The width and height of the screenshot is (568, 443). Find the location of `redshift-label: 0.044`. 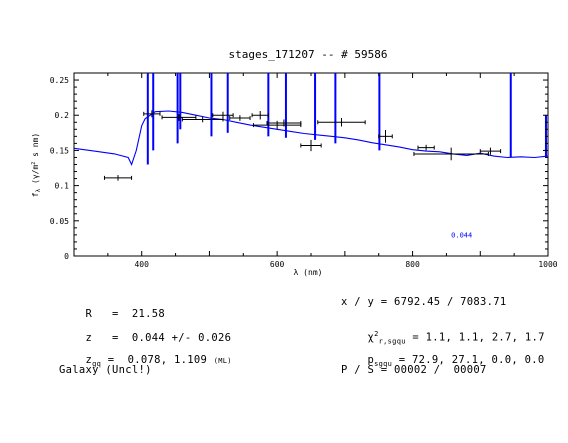

redshift-label: 0.044 is located at coordinates (461, 236).